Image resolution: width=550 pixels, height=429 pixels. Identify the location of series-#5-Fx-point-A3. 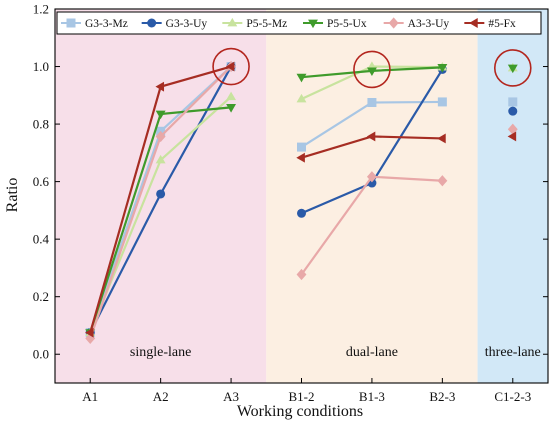
(230, 66).